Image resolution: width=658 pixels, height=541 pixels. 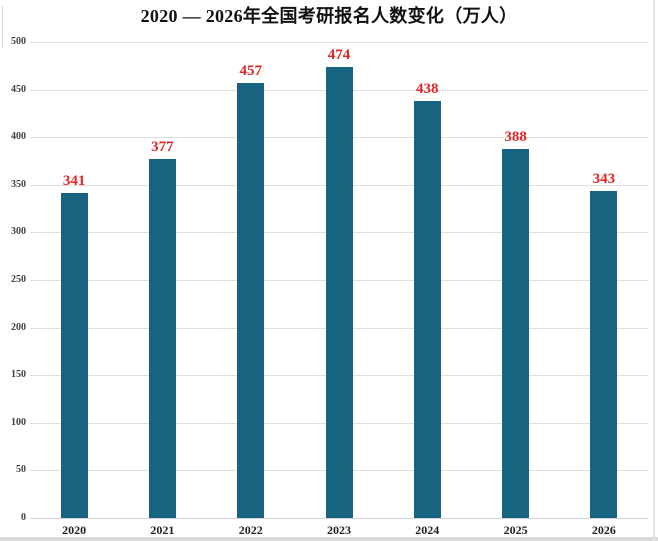 I want to click on x-tick-label-2020: 2020, so click(x=74, y=530).